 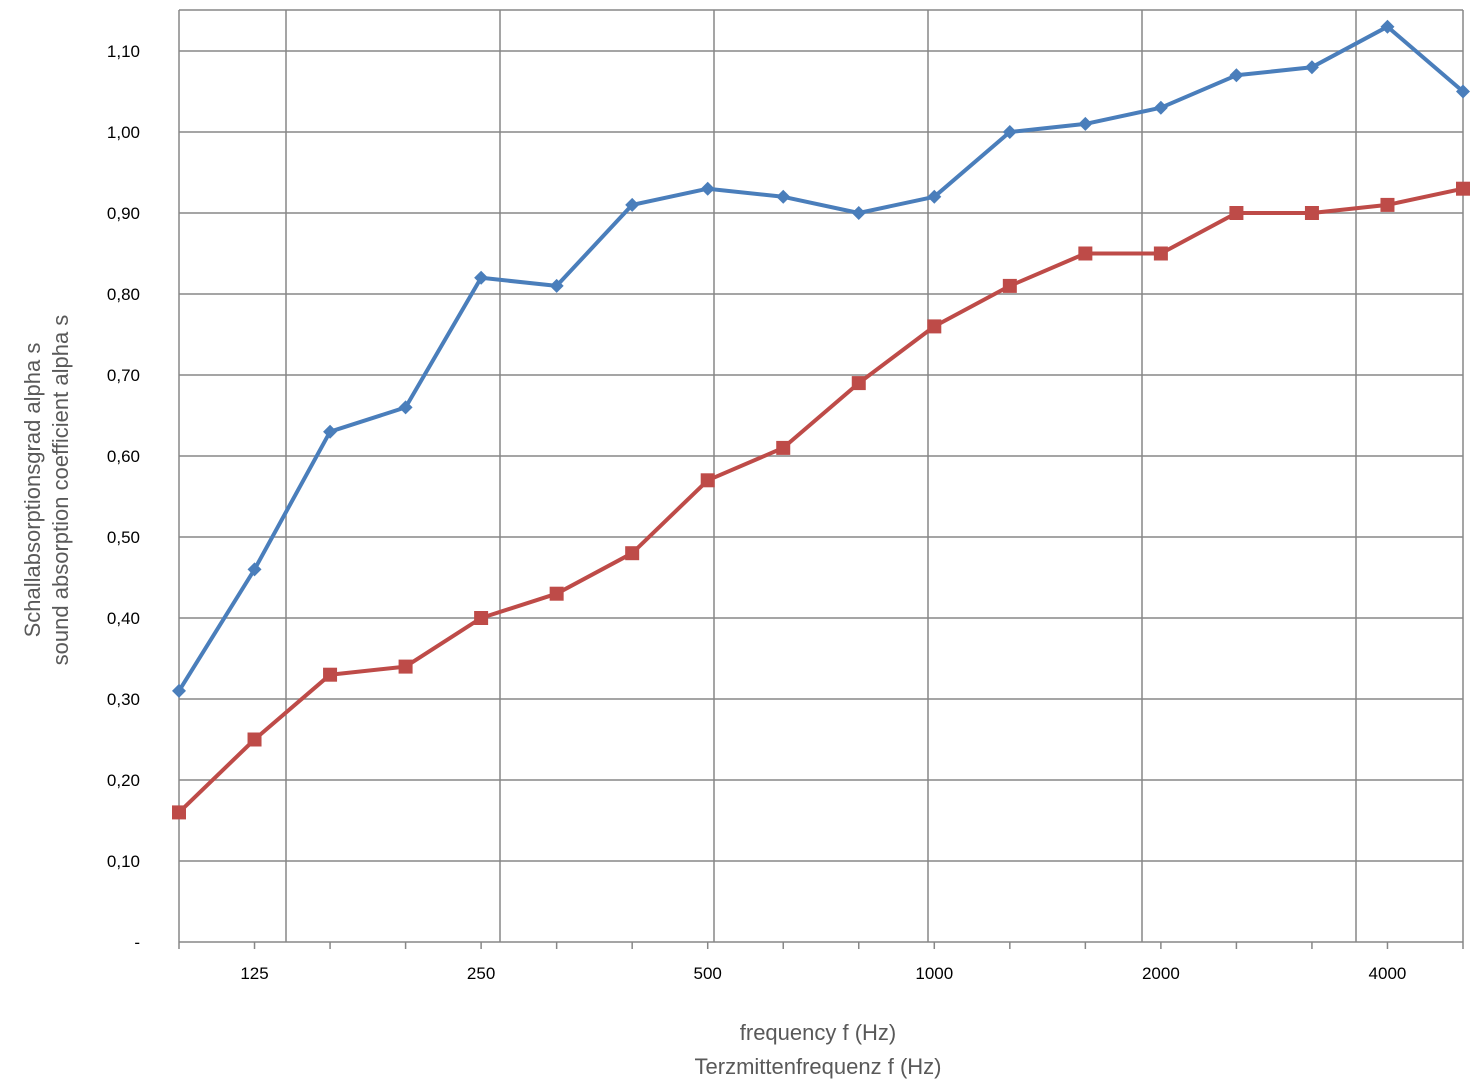 What do you see at coordinates (123, 618) in the screenshot?
I see `y-tick-label: 0,40` at bounding box center [123, 618].